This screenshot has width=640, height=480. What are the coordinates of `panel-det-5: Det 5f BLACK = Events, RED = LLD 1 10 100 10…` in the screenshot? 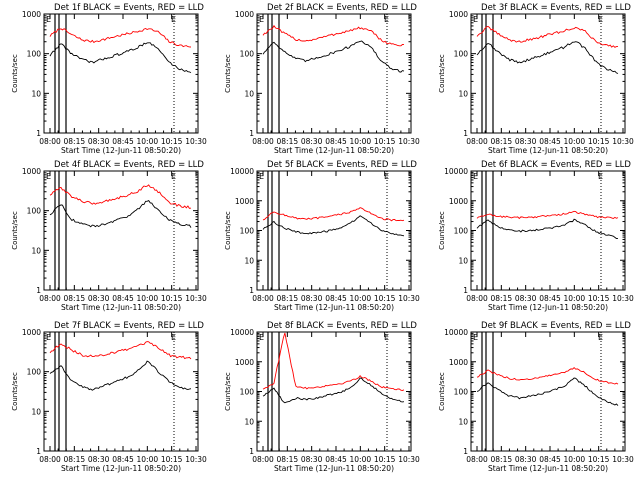 It's located at (322, 236).